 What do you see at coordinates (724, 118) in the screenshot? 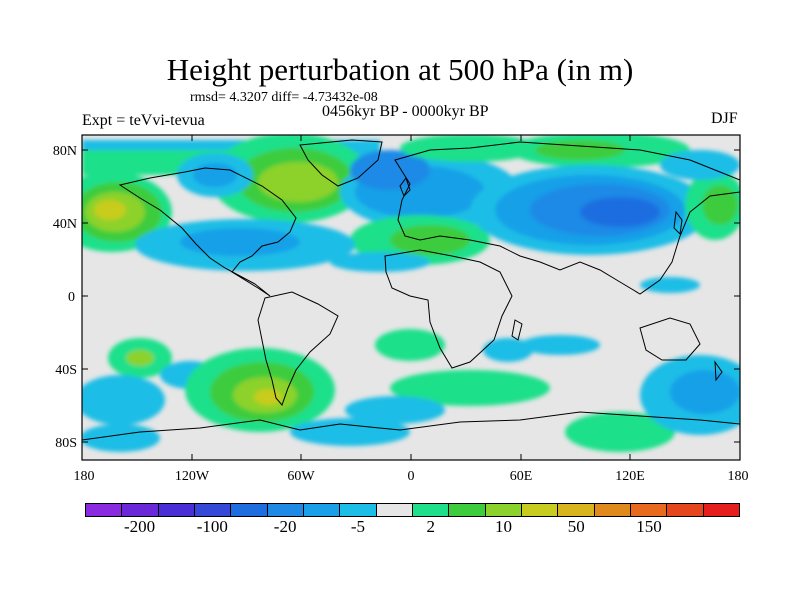
I see `season-label: DJF` at bounding box center [724, 118].